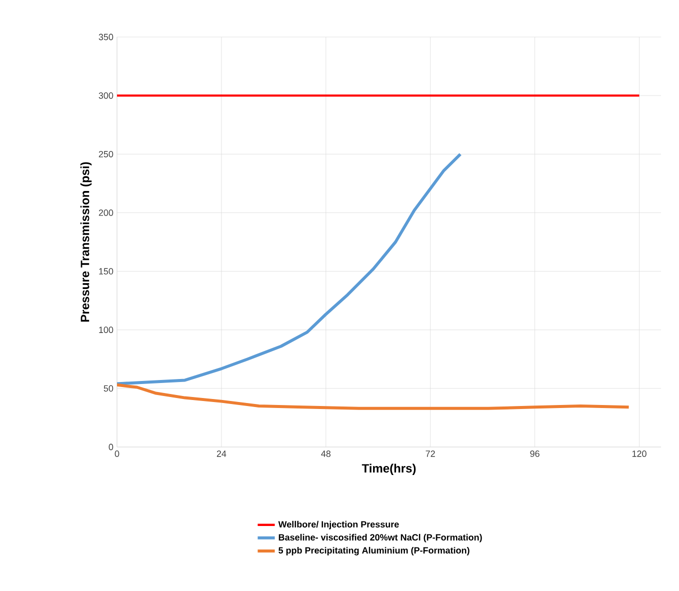 The image size is (679, 591). Describe the element at coordinates (374, 551) in the screenshot. I see `legend-label: 5 ppb Precipitating Aluminium (P-Formation)` at that location.